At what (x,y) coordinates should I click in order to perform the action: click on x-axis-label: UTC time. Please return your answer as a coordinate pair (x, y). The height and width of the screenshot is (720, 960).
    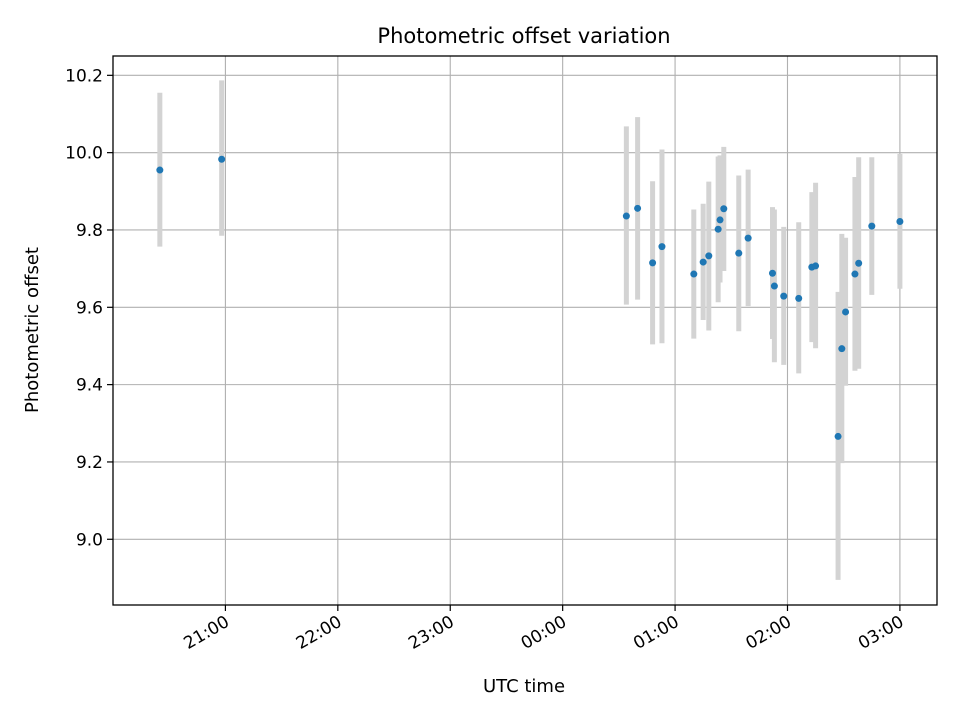
    Looking at the image, I should click on (524, 686).